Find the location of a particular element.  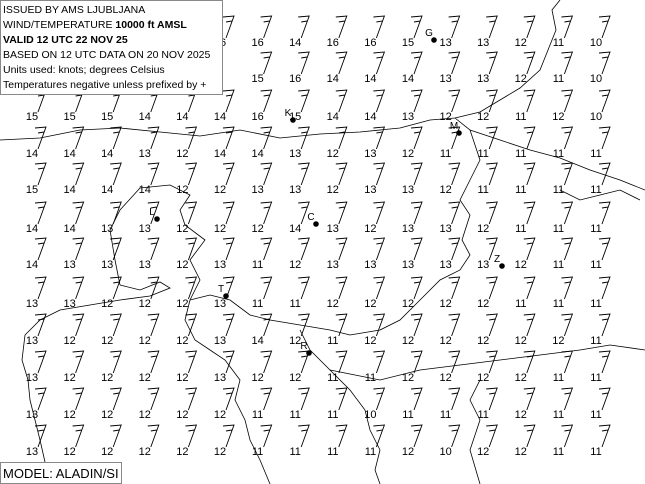

station-label: M is located at coordinates (454, 126).